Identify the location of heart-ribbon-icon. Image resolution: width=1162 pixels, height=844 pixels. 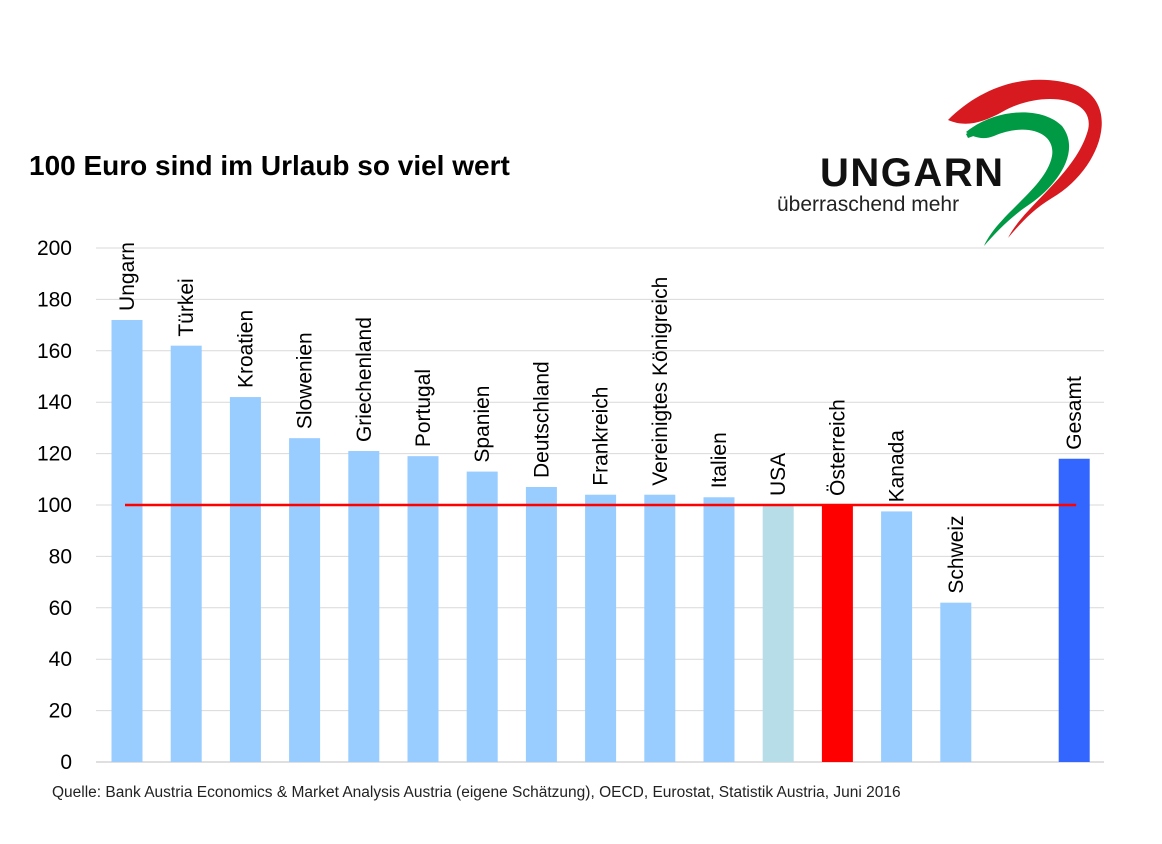
(1025, 162).